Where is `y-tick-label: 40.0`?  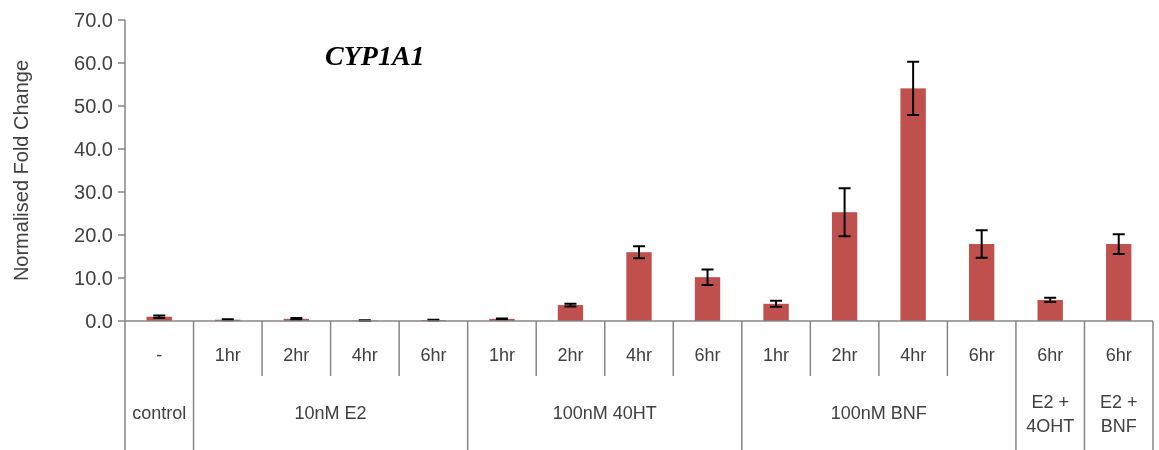 y-tick-label: 40.0 is located at coordinates (93, 149).